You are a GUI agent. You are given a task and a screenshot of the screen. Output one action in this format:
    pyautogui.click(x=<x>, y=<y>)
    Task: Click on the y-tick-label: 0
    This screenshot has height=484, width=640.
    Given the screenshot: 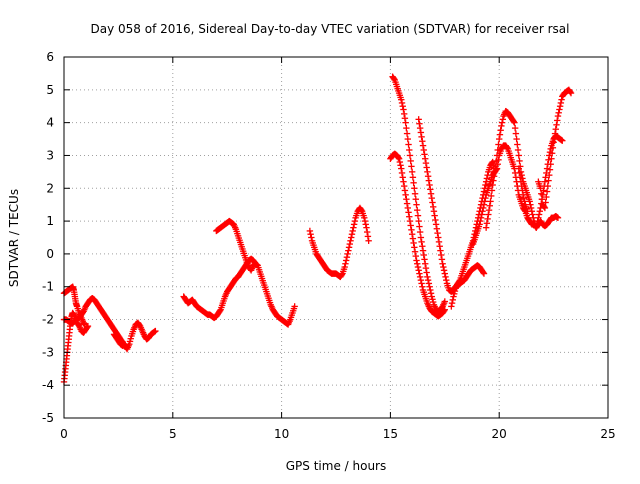 What is the action you would take?
    pyautogui.click(x=50, y=254)
    